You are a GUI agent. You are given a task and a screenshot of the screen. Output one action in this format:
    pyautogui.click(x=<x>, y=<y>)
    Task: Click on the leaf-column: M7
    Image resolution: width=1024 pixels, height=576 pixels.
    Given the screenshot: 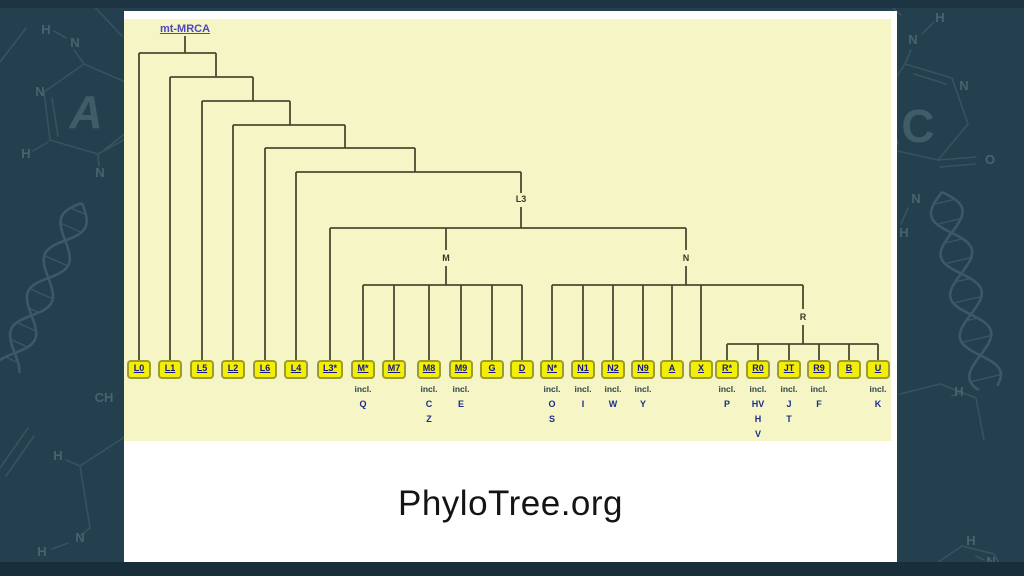 What is the action you would take?
    pyautogui.click(x=394, y=369)
    